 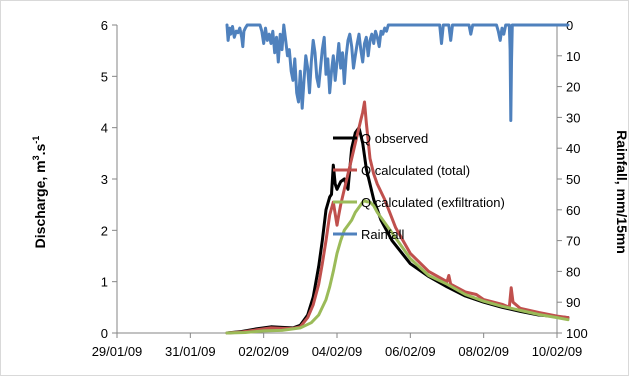 I want to click on y-left-tick-label: 5, so click(x=104, y=76).